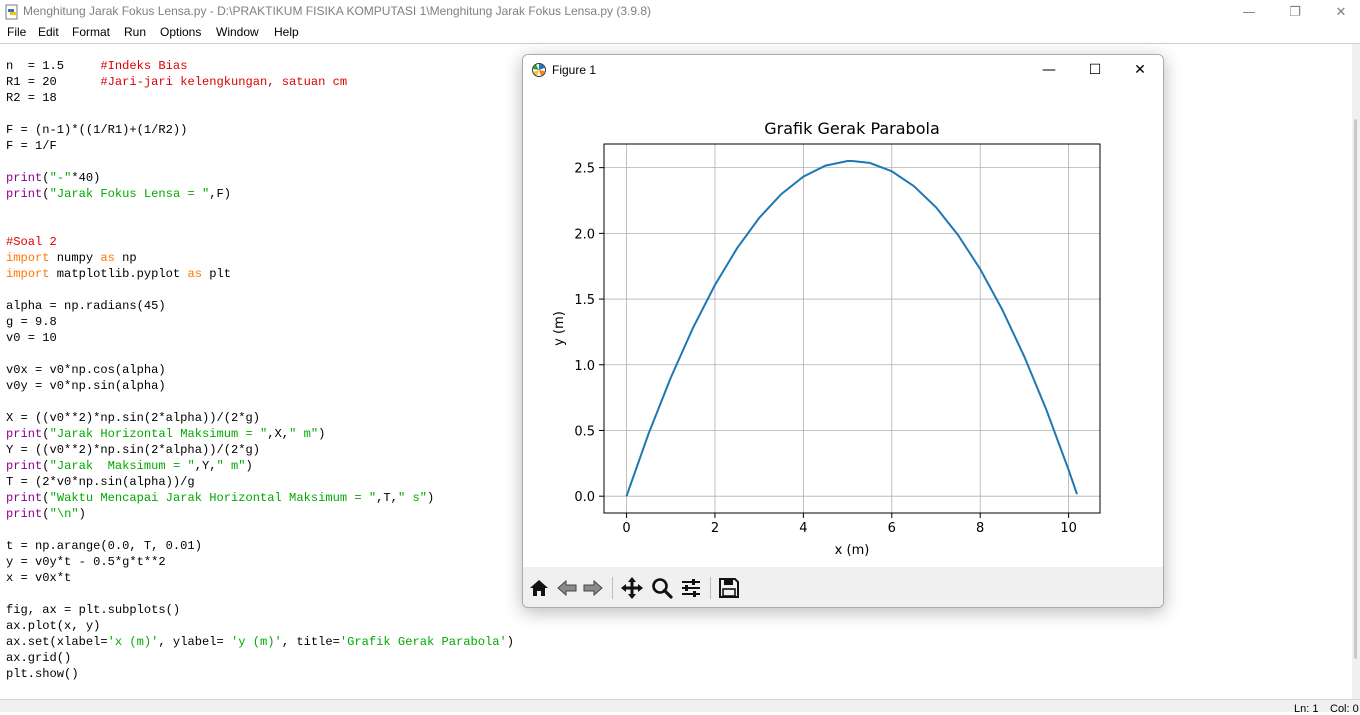  I want to click on figure-title: Figure 1, so click(574, 70).